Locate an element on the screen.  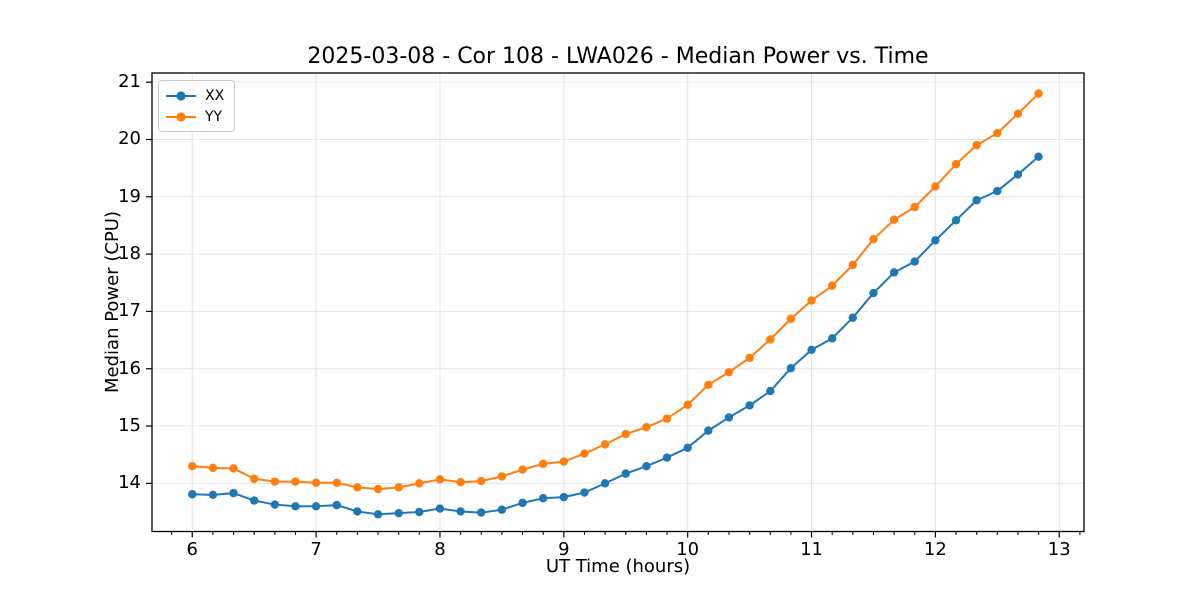
y-tick-label: 20 is located at coordinates (129, 139).